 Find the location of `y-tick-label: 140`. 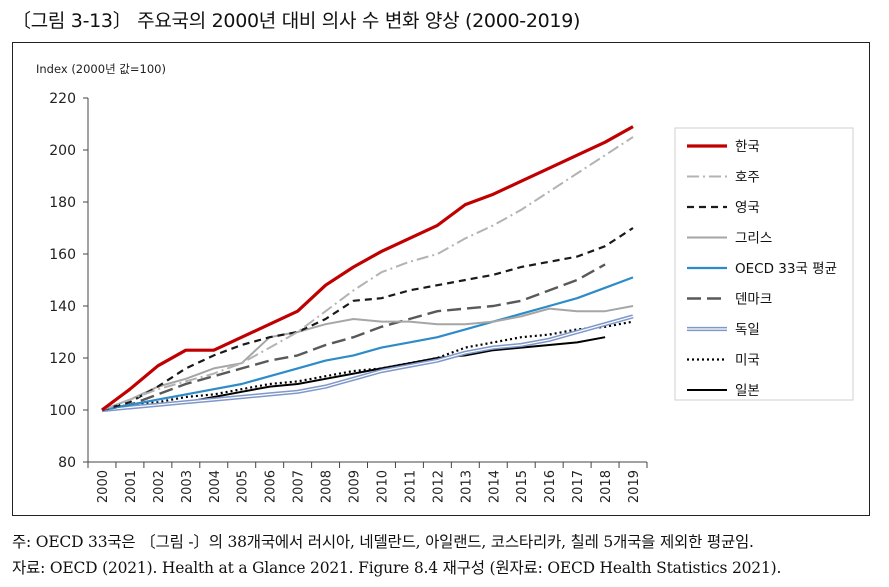

y-tick-label: 140 is located at coordinates (62, 307).